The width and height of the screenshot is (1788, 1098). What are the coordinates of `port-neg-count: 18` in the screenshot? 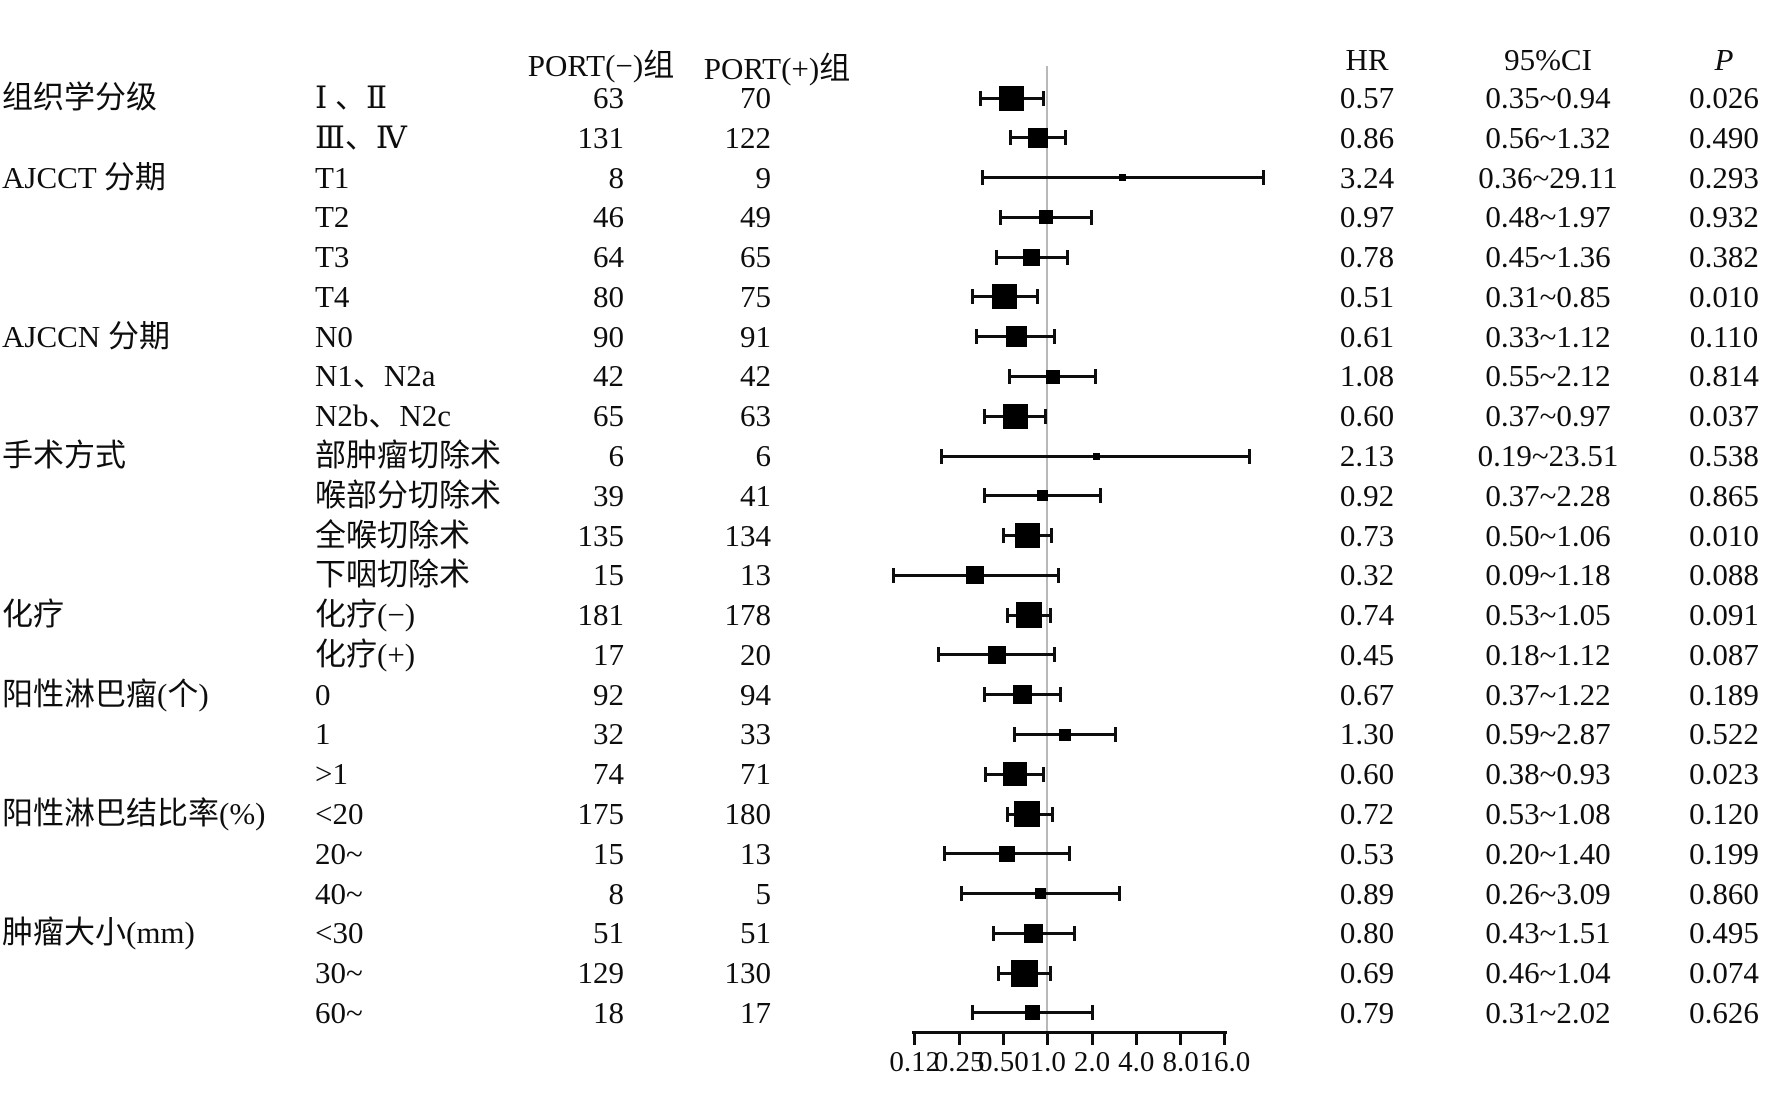 It's located at (608, 1012).